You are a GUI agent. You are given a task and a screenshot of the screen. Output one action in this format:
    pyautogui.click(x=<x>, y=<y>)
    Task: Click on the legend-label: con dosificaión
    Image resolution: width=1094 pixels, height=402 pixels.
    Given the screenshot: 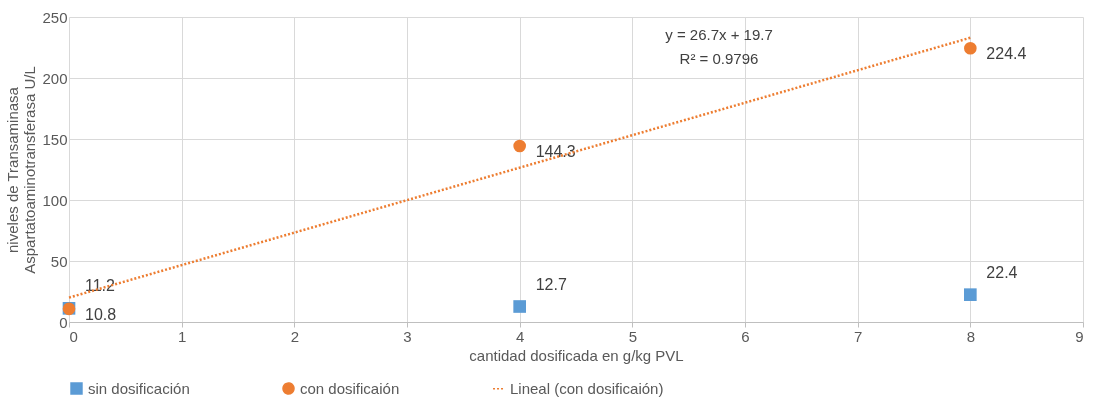 What is the action you would take?
    pyautogui.click(x=350, y=388)
    